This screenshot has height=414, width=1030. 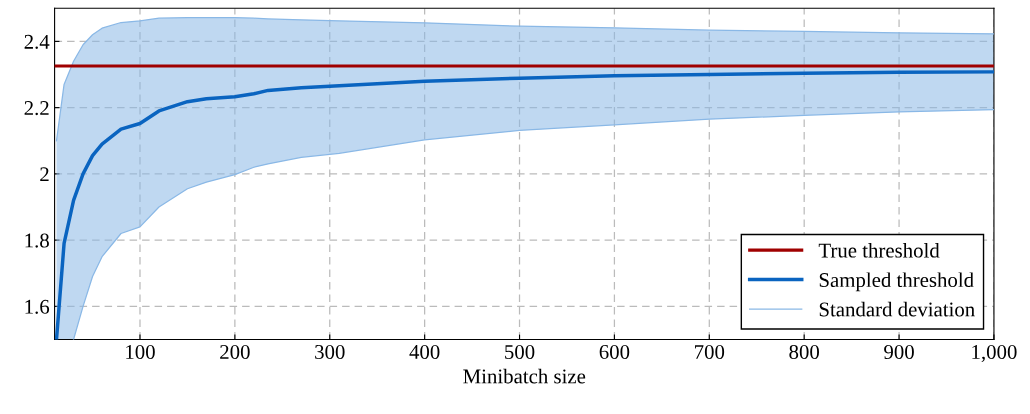 What do you see at coordinates (36, 108) in the screenshot?
I see `y-tick-label: 2.2` at bounding box center [36, 108].